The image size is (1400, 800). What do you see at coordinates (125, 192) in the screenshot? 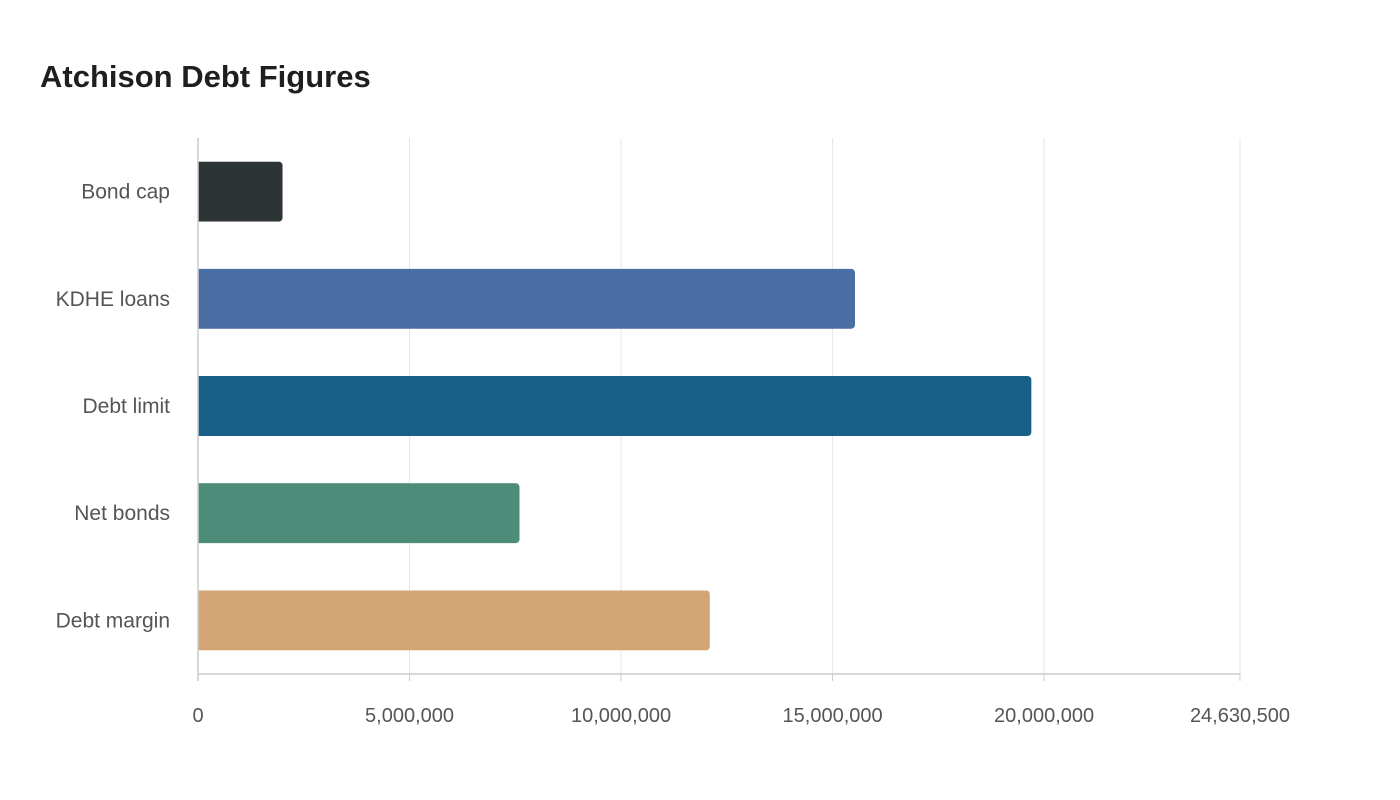
I see `category-label: Bond cap` at bounding box center [125, 192].